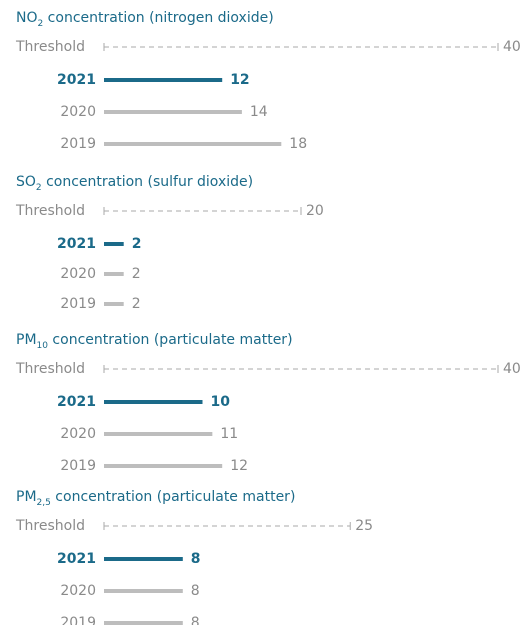  Describe the element at coordinates (221, 402) in the screenshot. I see `value-label: 10` at that location.